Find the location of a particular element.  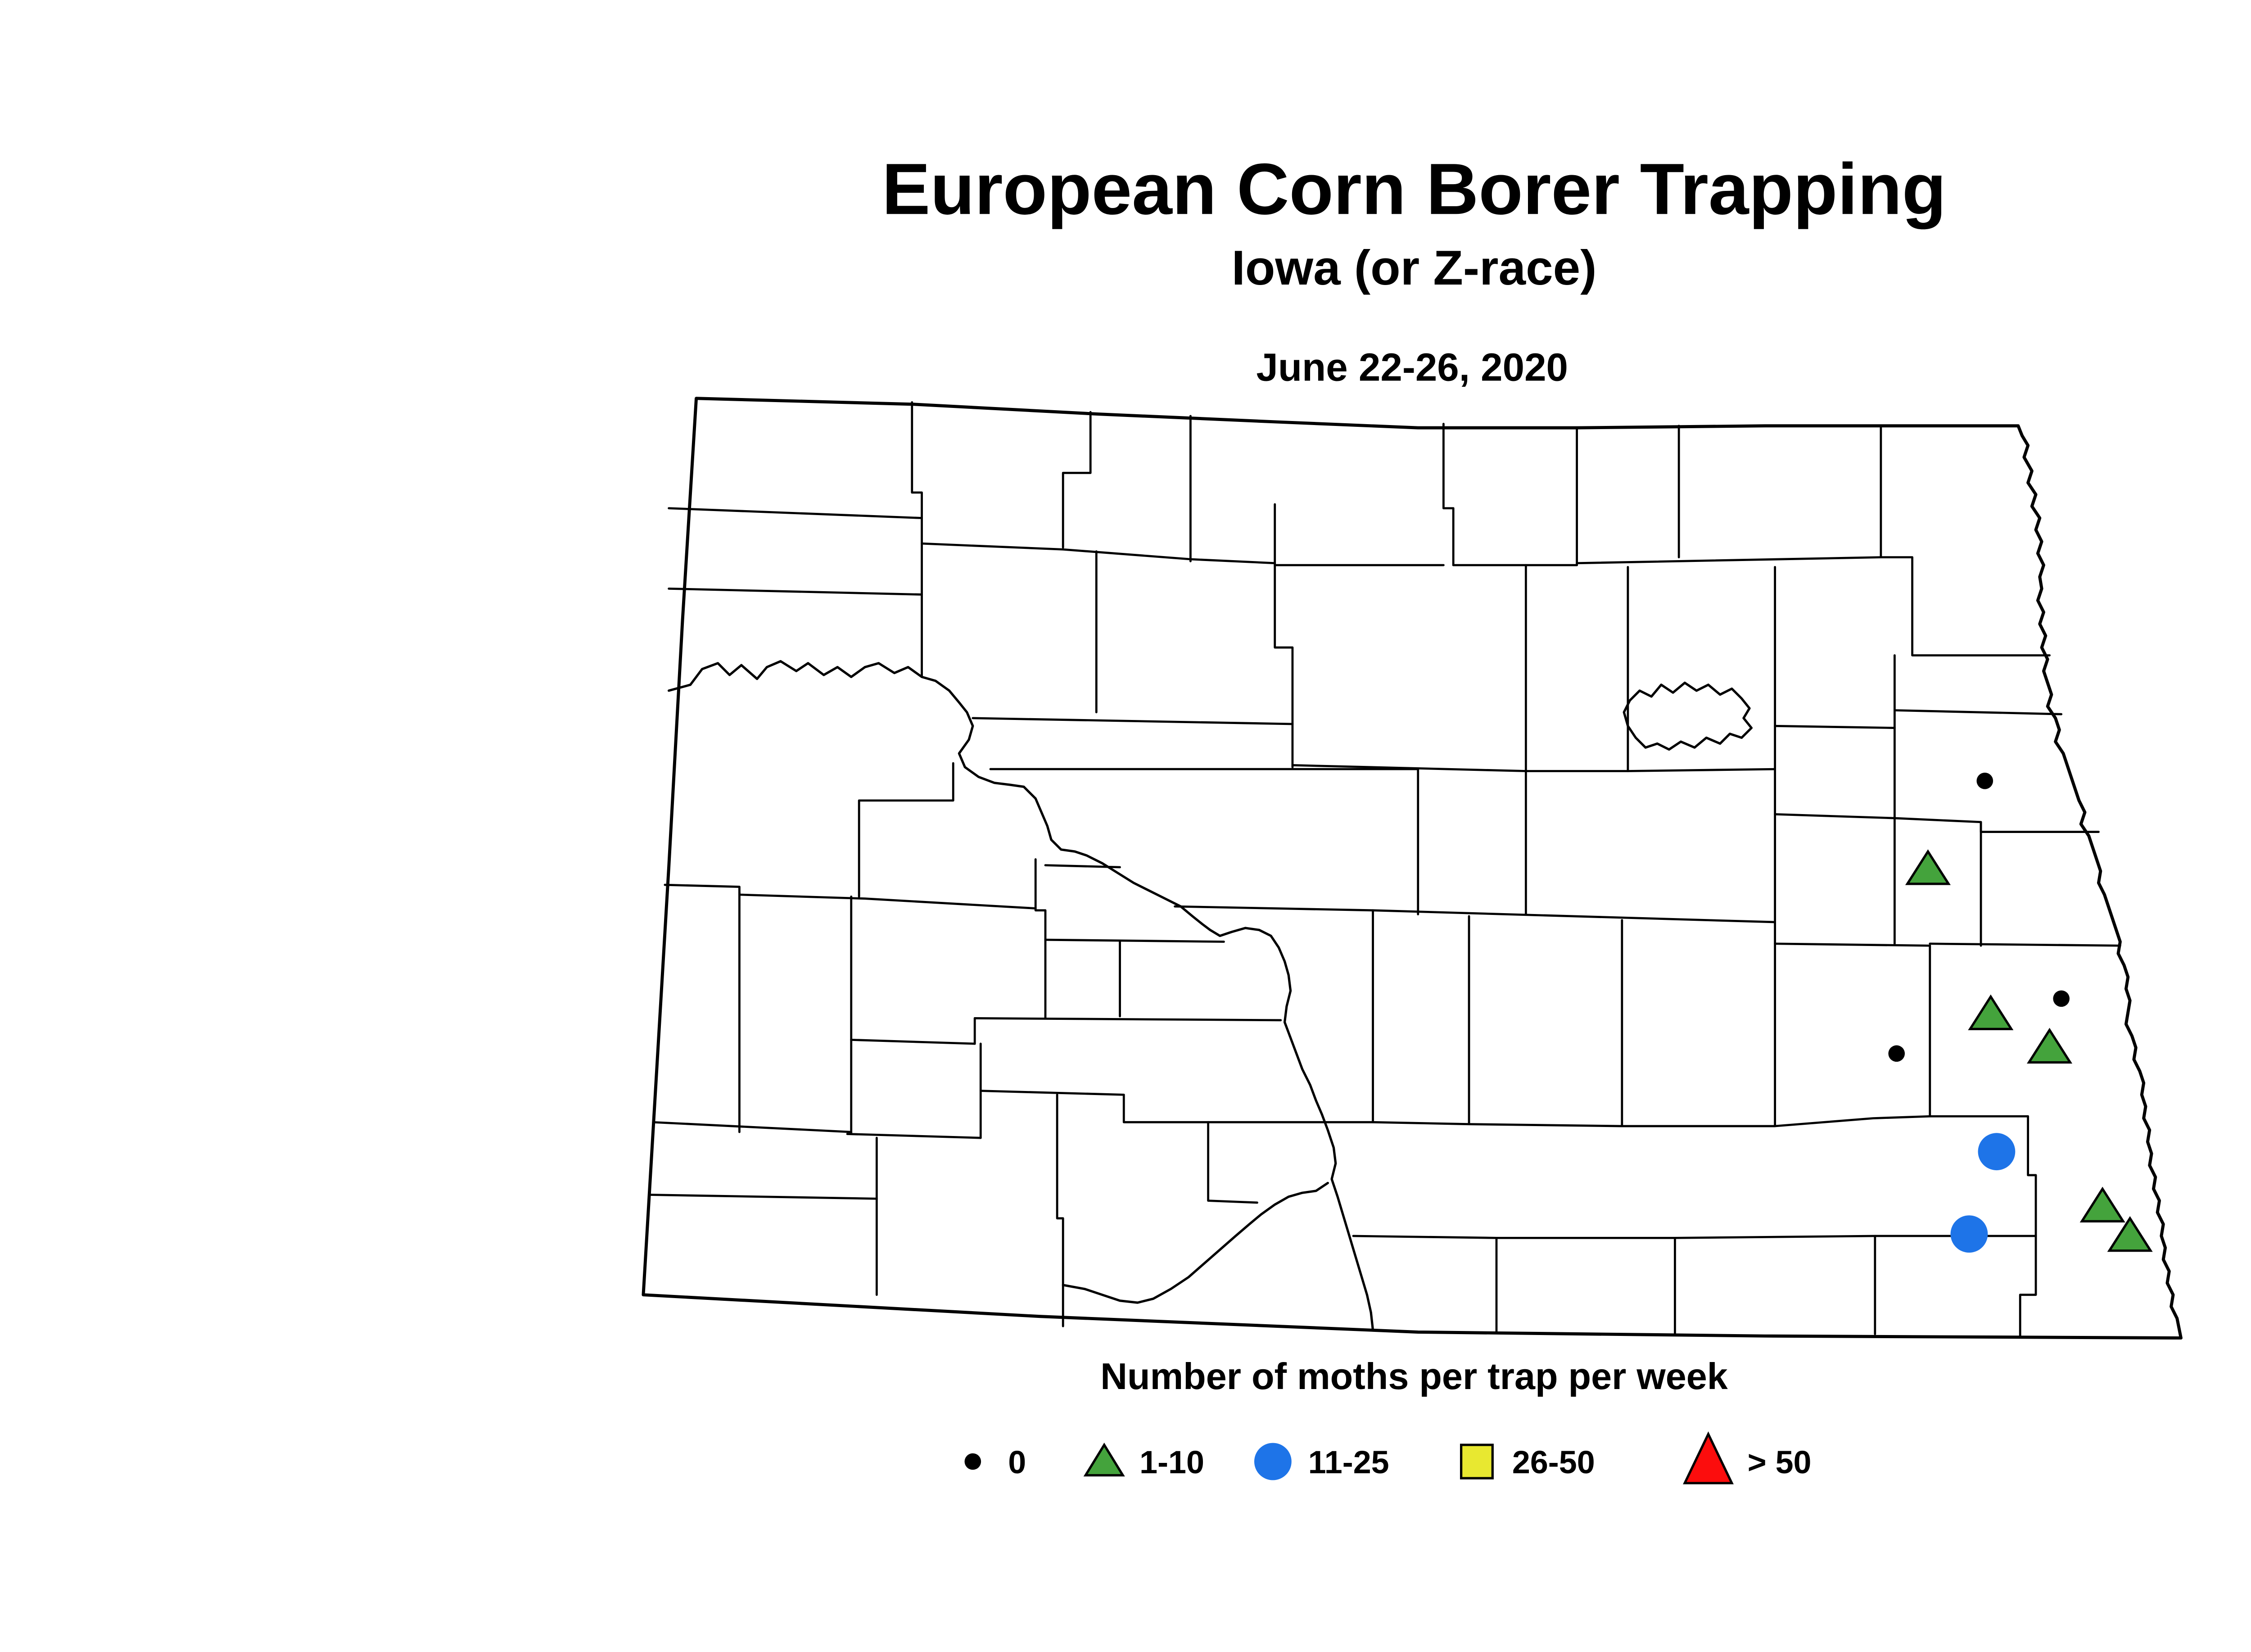

legend-item-low: 1-10 is located at coordinates (1143, 1461).